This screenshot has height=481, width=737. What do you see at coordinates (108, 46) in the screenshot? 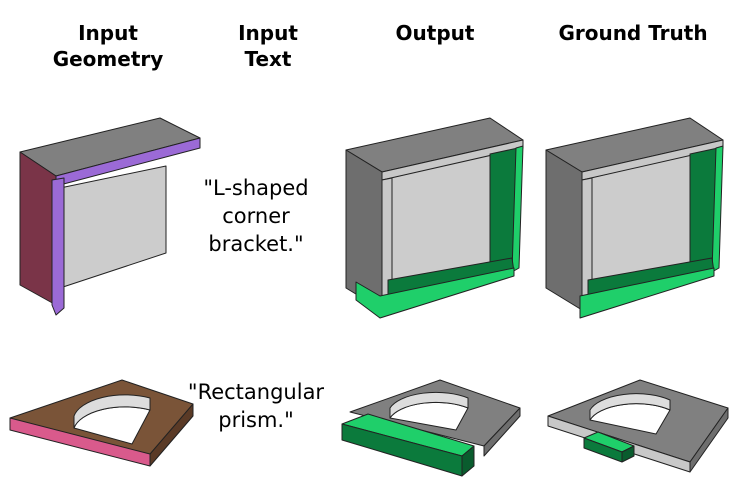
I see `header-input-geometry: Input Geometry` at bounding box center [108, 46].